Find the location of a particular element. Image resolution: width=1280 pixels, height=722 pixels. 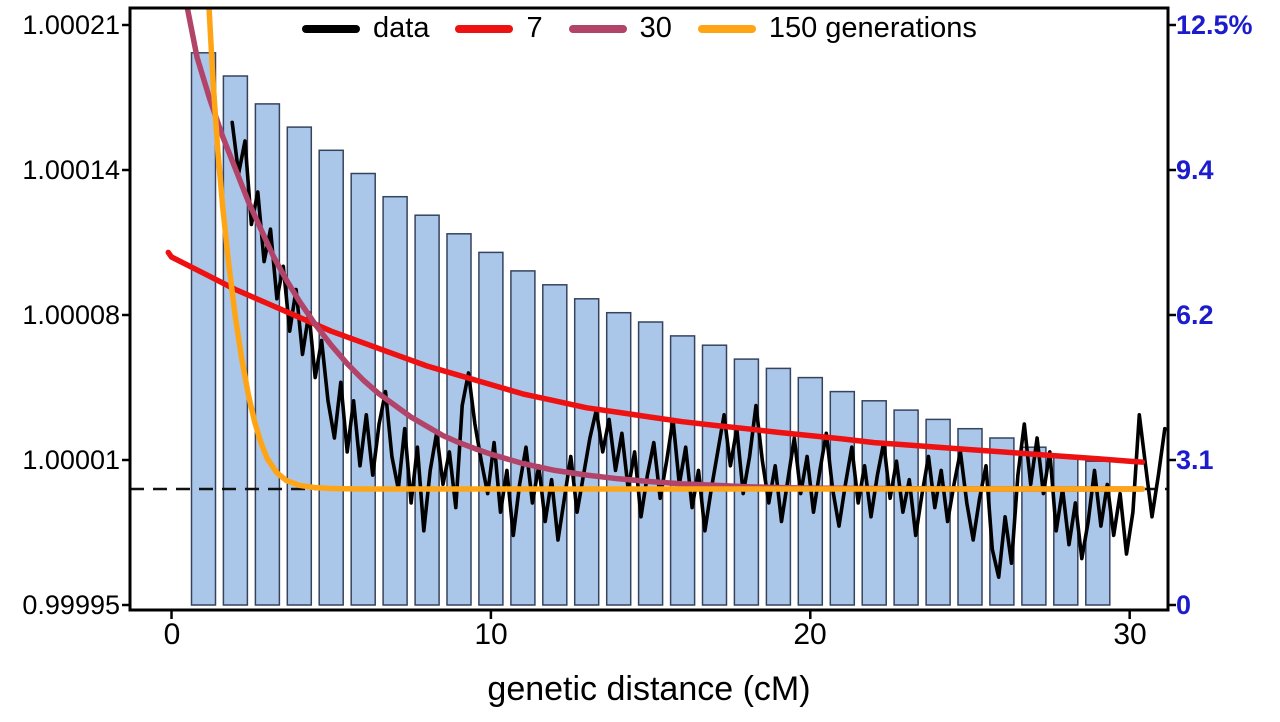

legend-item-30-generations: 30 is located at coordinates (620, 28).